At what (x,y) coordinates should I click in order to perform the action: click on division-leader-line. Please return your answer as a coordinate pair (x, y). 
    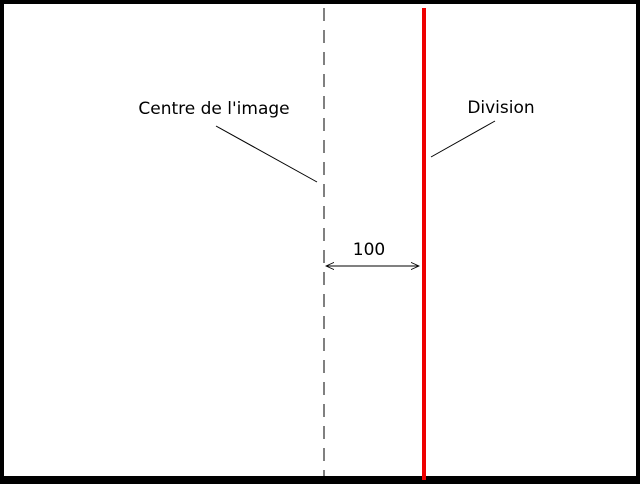
    Looking at the image, I should click on (463, 139).